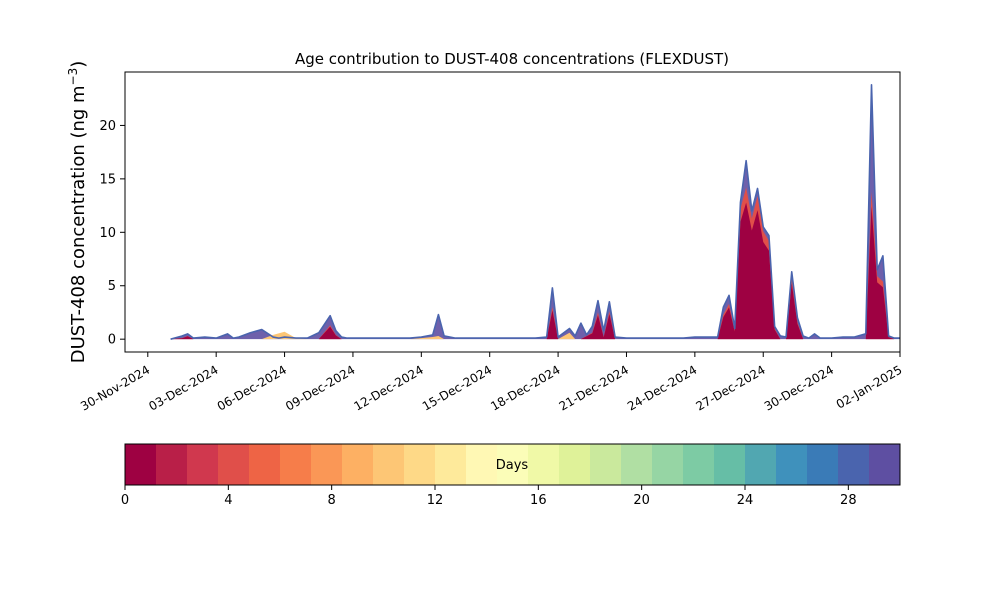  What do you see at coordinates (848, 500) in the screenshot?
I see `colorbar-tick-label: 28` at bounding box center [848, 500].